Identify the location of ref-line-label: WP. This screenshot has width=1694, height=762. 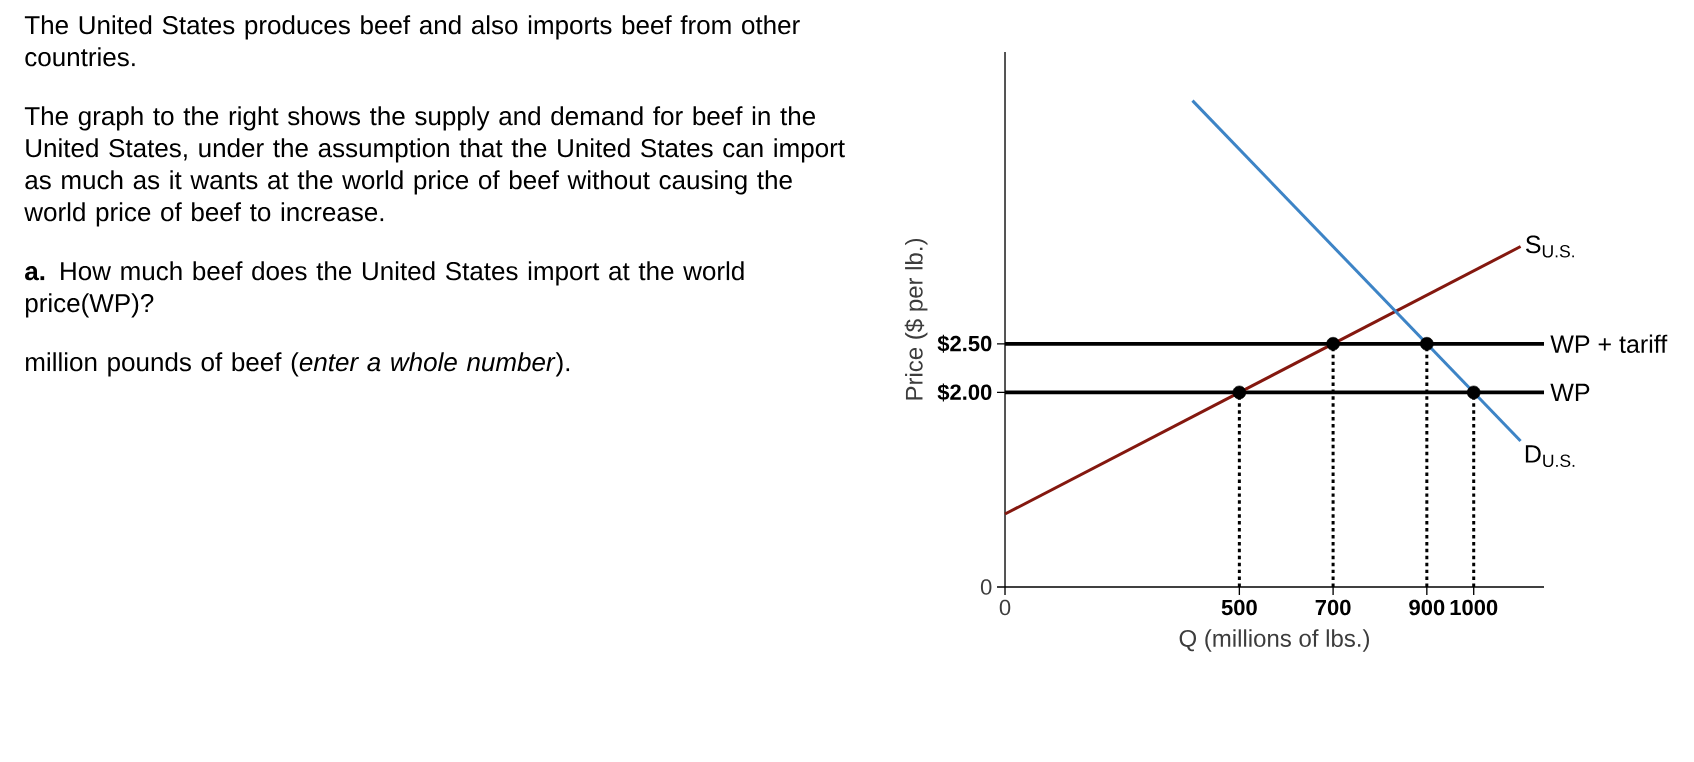
(1570, 392).